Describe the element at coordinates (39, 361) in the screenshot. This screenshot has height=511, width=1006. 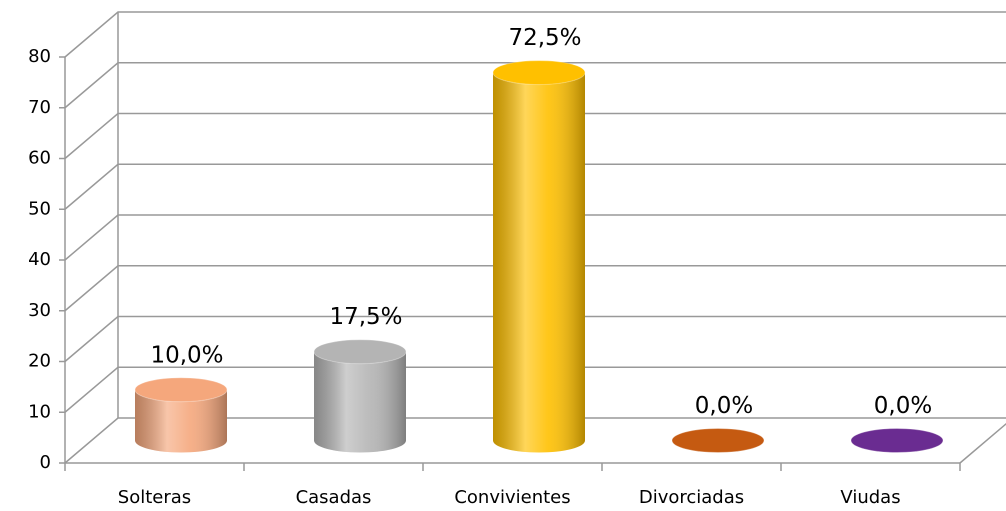
I see `y-tick-label: 20` at that location.